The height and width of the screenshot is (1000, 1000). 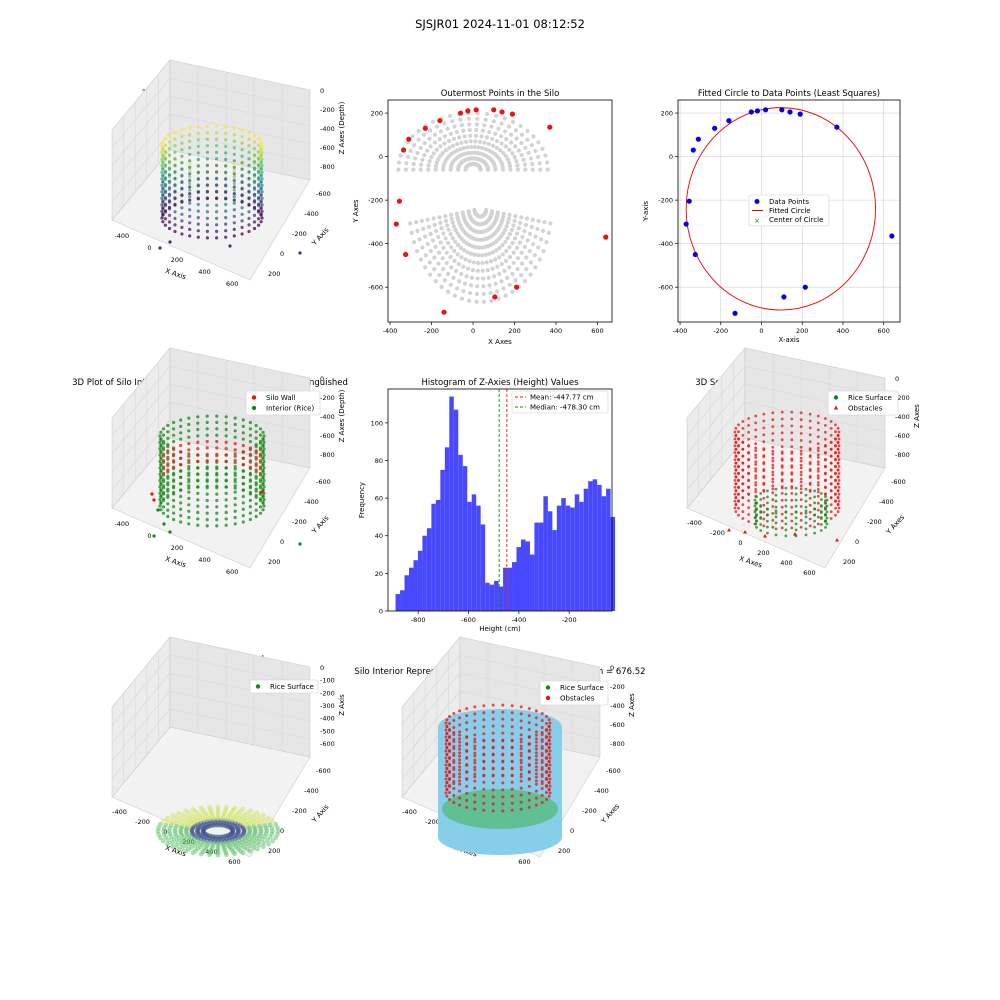 I want to click on z-tick-label: -400, so click(x=327, y=417).